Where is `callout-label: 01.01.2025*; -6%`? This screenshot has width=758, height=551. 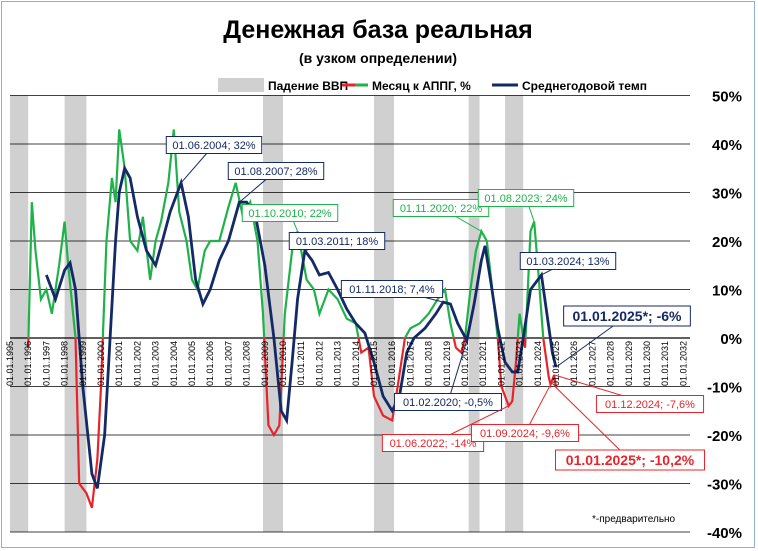 callout-label: 01.01.2025*; -6% is located at coordinates (628, 316).